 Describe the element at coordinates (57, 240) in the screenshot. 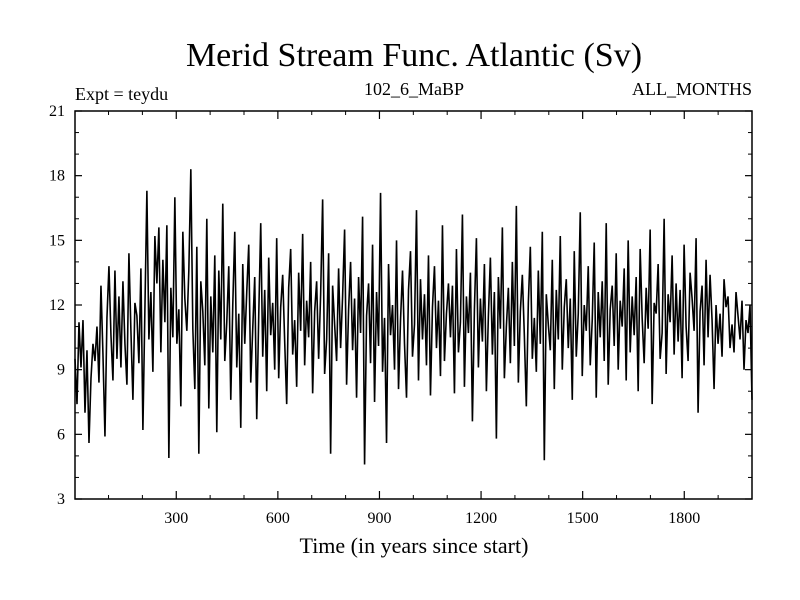

I see `y-tick-label: 15` at that location.